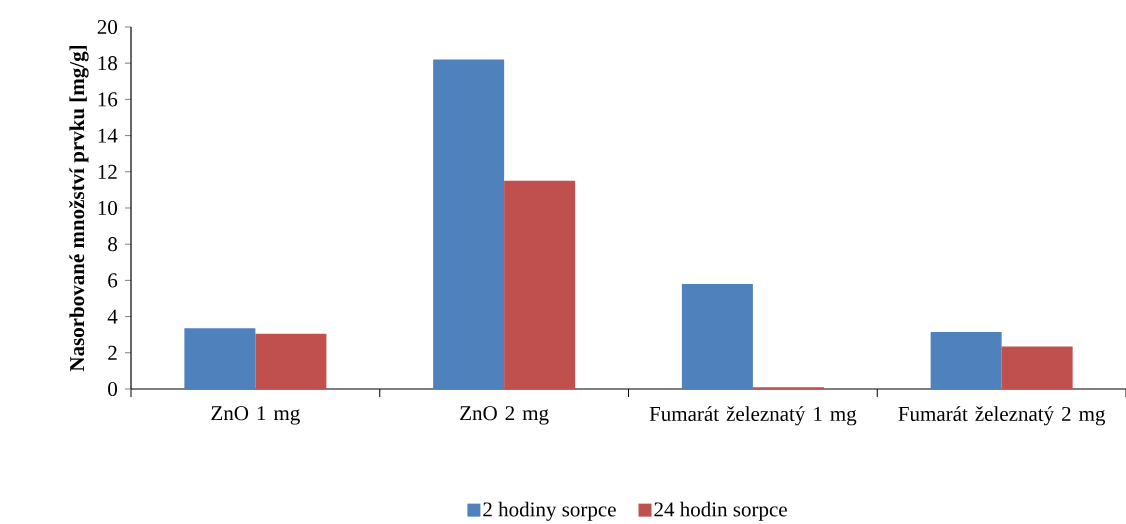 The height and width of the screenshot is (524, 1126). Describe the element at coordinates (113, 389) in the screenshot. I see `y-tick-label: 0` at that location.